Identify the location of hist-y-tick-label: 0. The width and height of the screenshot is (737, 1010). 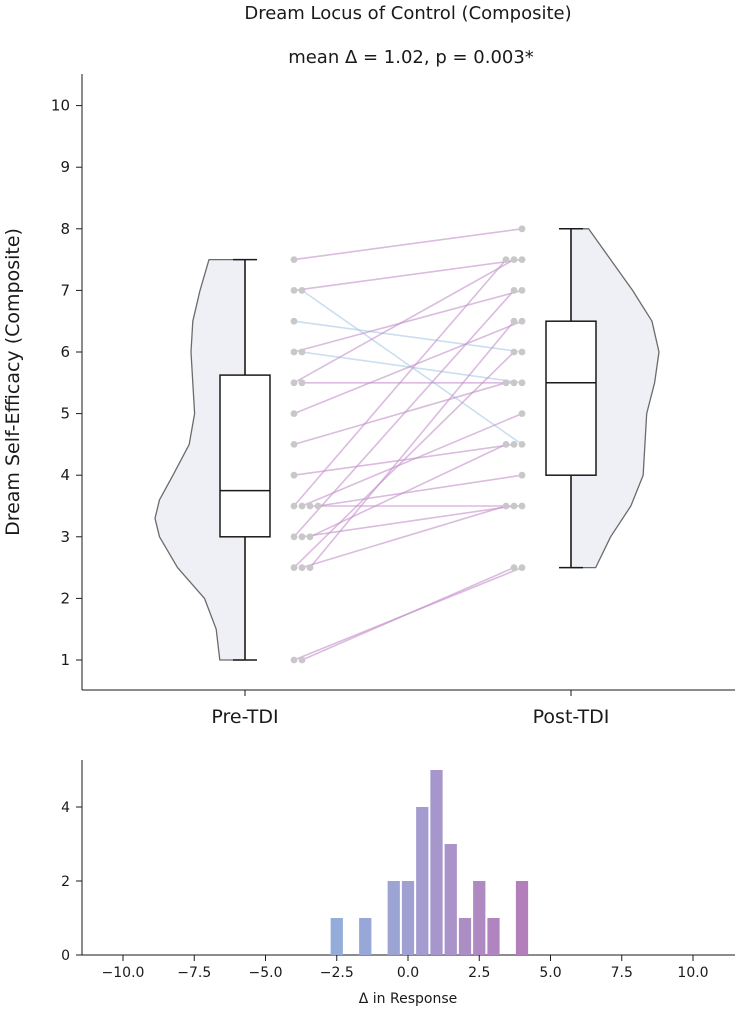
(65, 956).